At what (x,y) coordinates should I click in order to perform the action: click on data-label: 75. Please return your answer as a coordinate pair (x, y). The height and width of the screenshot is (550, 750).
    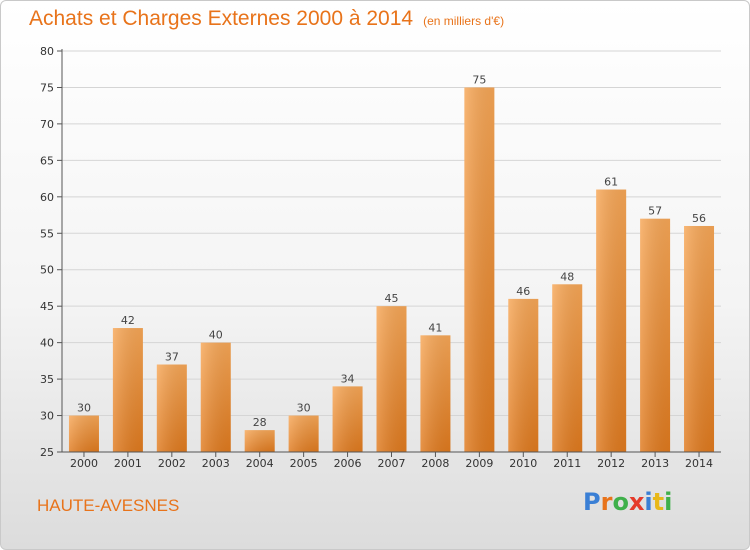
    Looking at the image, I should click on (479, 79).